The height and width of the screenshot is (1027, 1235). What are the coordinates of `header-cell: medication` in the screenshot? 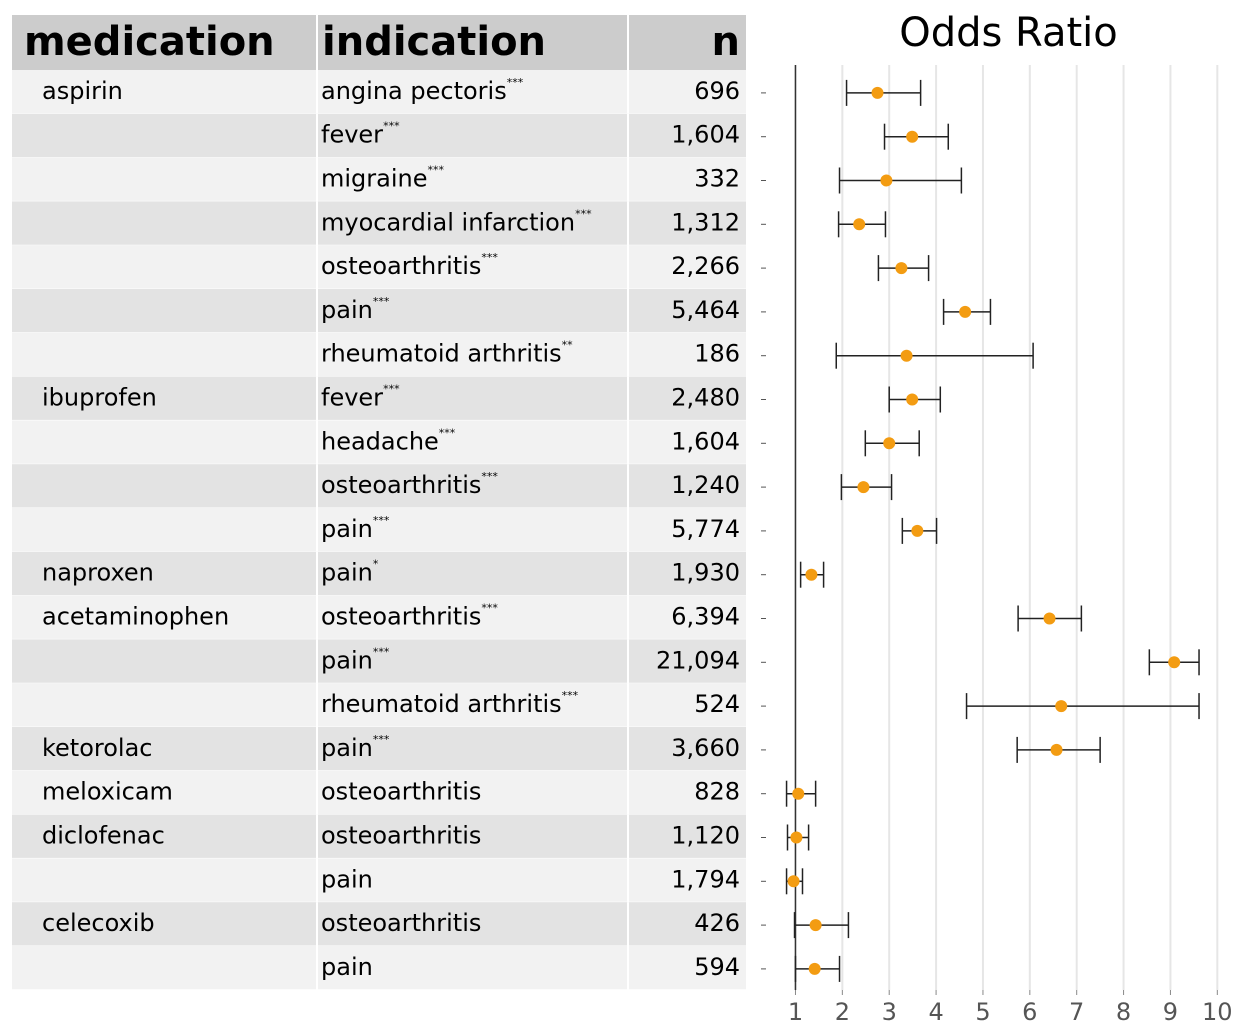 It's located at (149, 42).